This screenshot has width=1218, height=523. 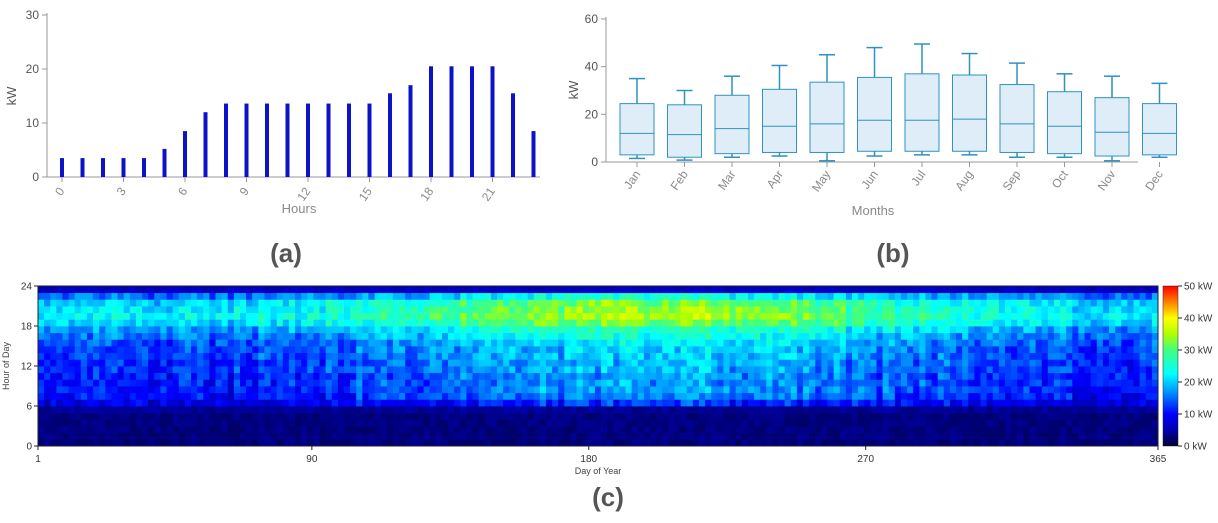 I want to click on b-x-tick-label: Oct, so click(x=1060, y=179).